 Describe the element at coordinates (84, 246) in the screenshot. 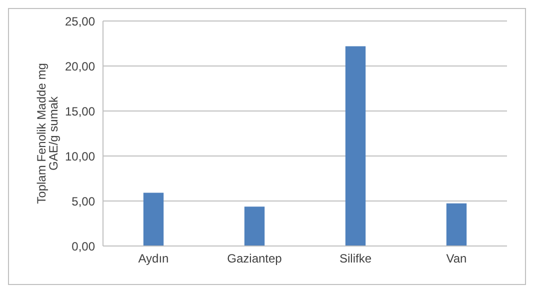

I see `y-tick-label: 0,00` at that location.